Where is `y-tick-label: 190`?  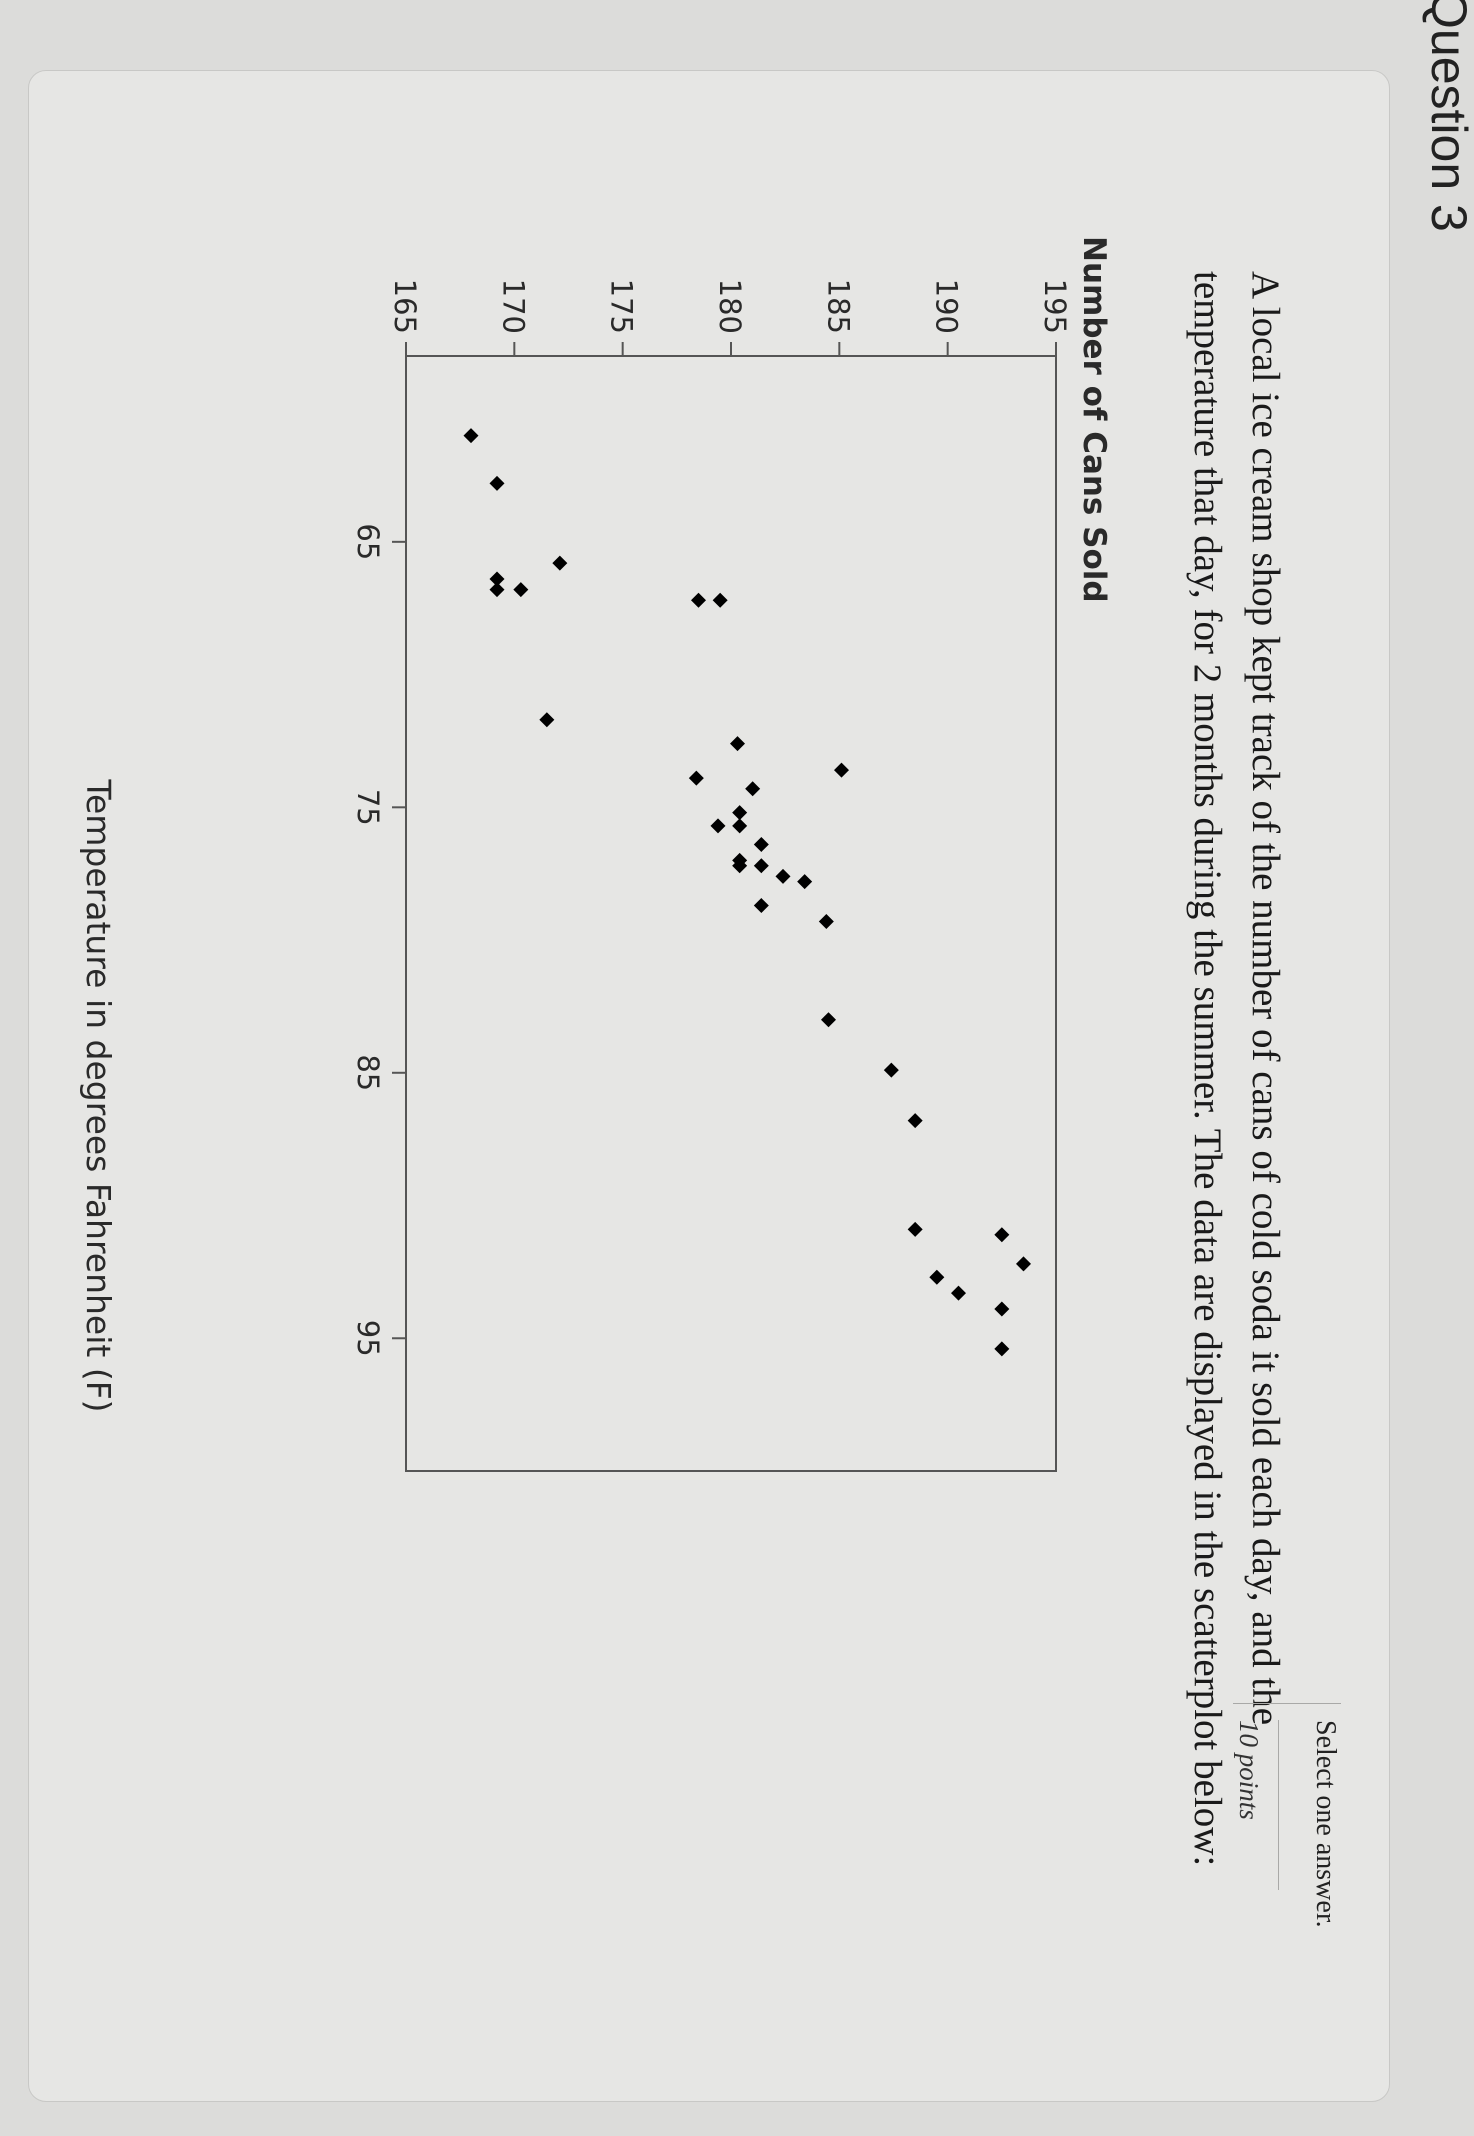
y-tick-label: 190 is located at coordinates (947, 306).